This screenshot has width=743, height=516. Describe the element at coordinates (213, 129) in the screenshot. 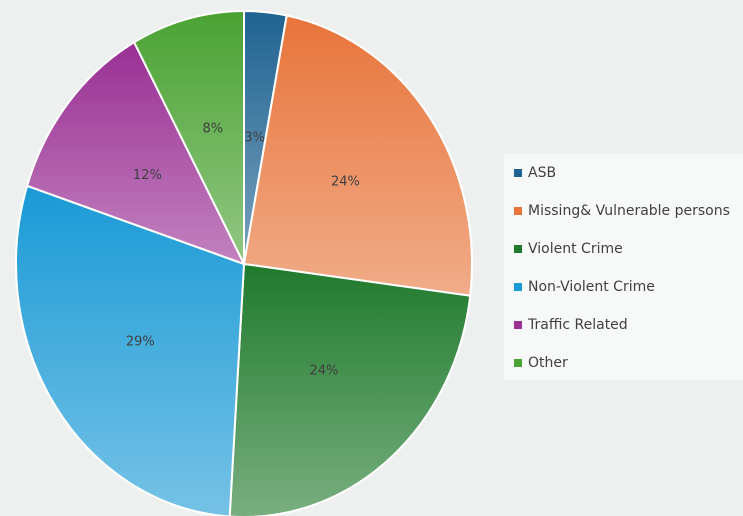

I see `data-label: 8%` at that location.